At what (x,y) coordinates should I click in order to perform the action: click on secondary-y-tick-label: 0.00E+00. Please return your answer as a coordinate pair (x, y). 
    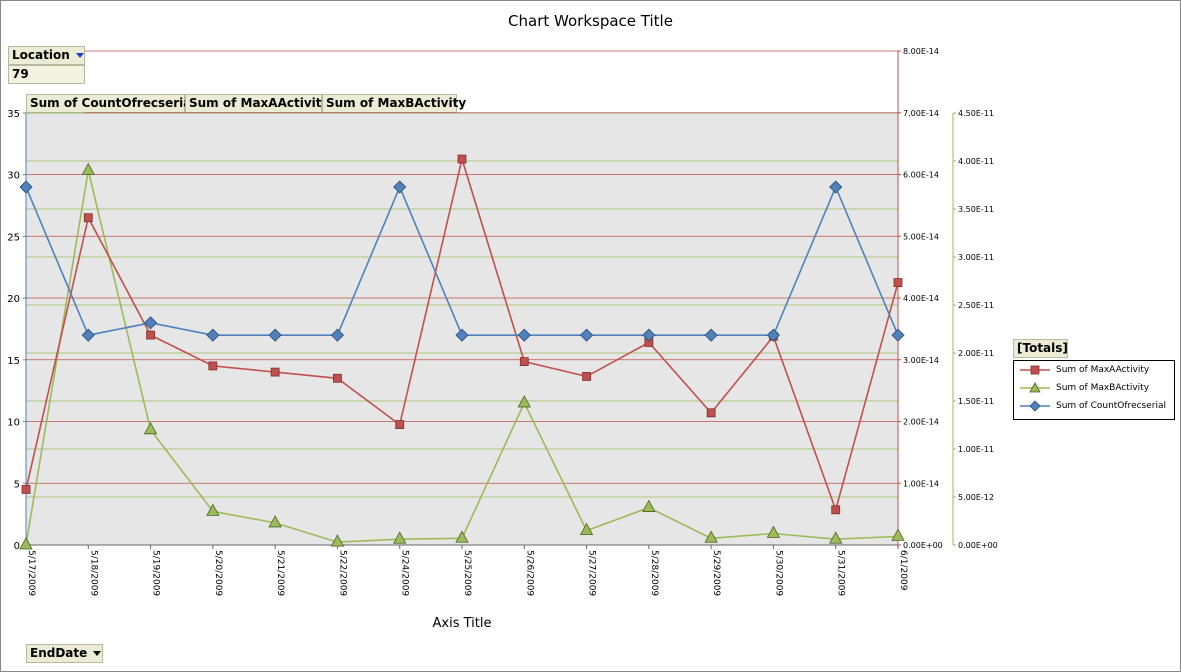
    Looking at the image, I should click on (923, 545).